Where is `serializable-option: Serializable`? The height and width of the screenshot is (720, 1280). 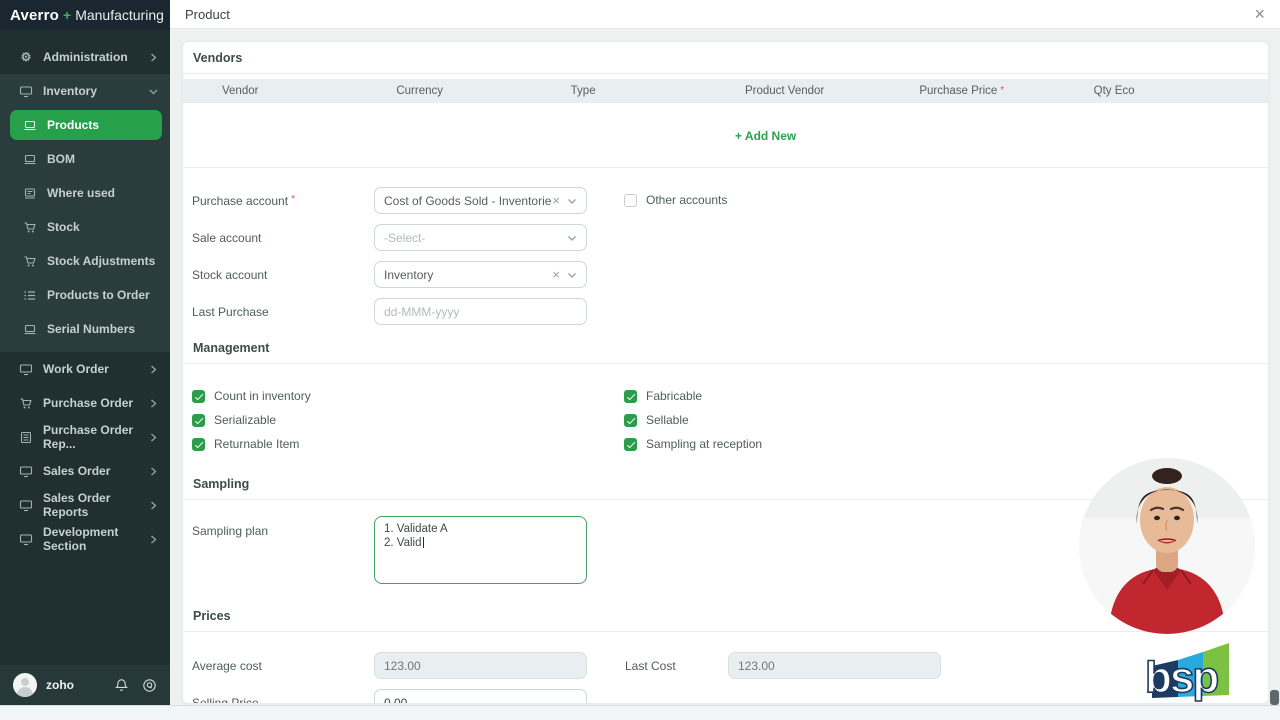
serializable-option: Serializable is located at coordinates (408, 420).